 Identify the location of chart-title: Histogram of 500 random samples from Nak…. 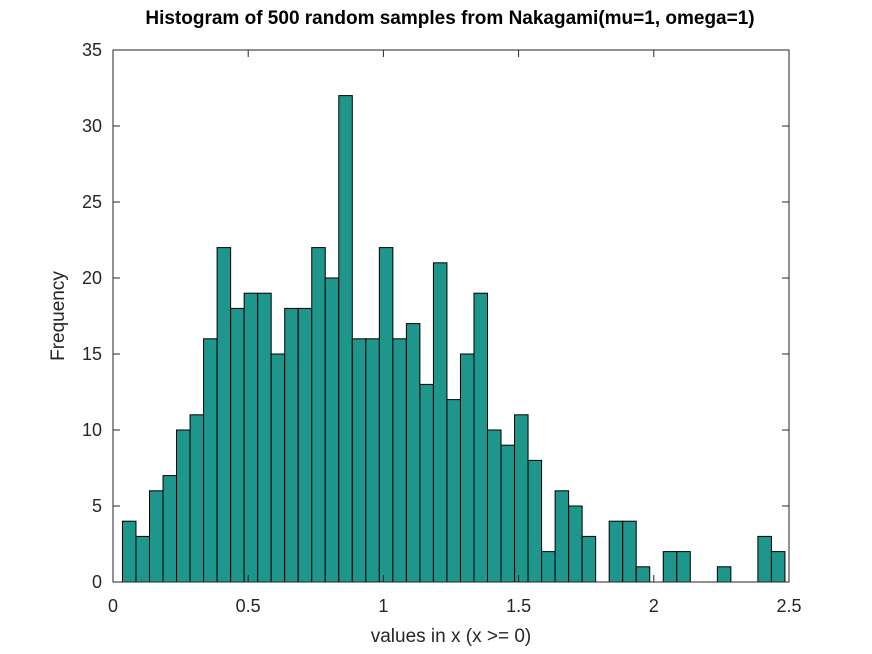
(449, 18).